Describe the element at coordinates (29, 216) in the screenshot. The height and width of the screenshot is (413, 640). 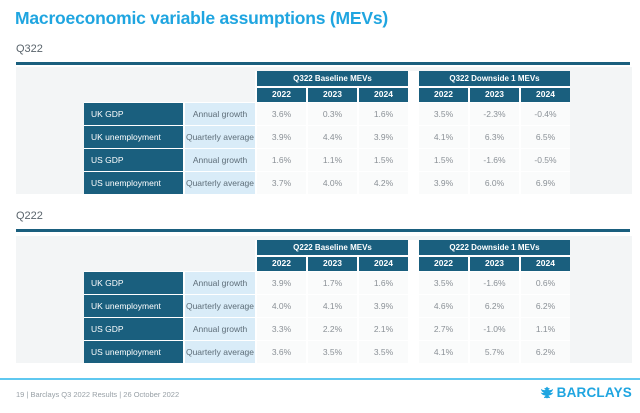
I see `section-label-q222: Q222` at that location.